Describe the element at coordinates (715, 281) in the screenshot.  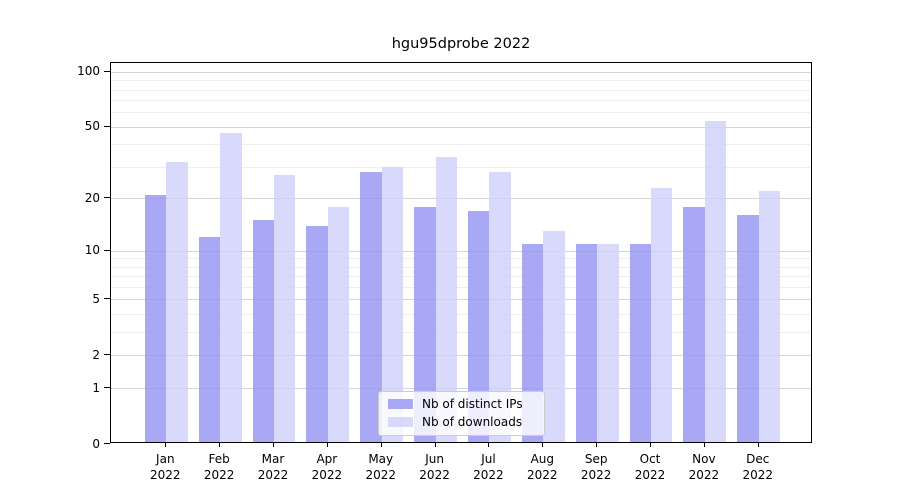
I see `bar-nov-downloads` at that location.